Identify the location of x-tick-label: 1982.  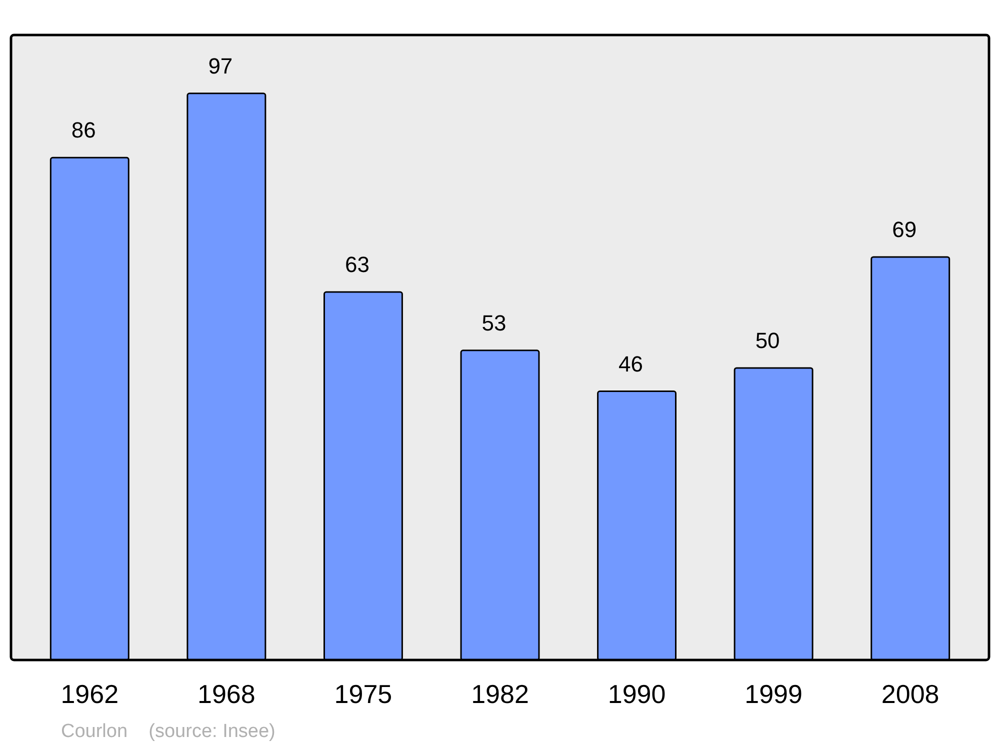
(500, 694).